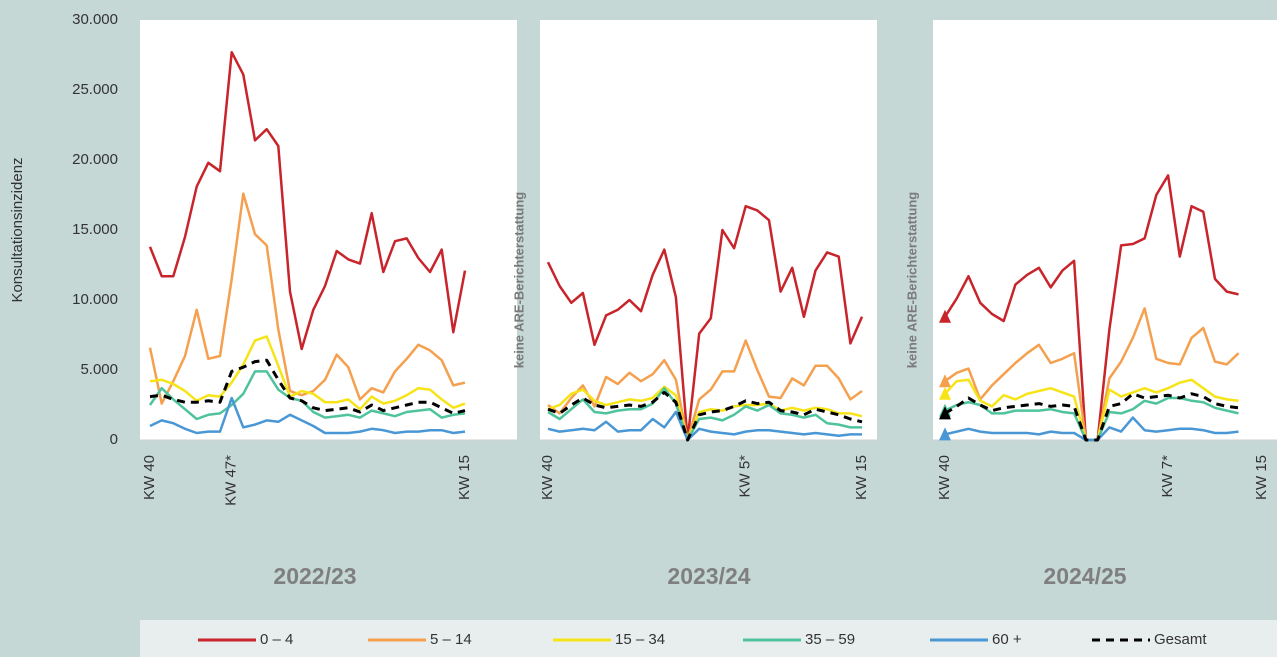 The height and width of the screenshot is (657, 1277). Describe the element at coordinates (95, 299) in the screenshot. I see `y-tick-label: 10.000` at that location.